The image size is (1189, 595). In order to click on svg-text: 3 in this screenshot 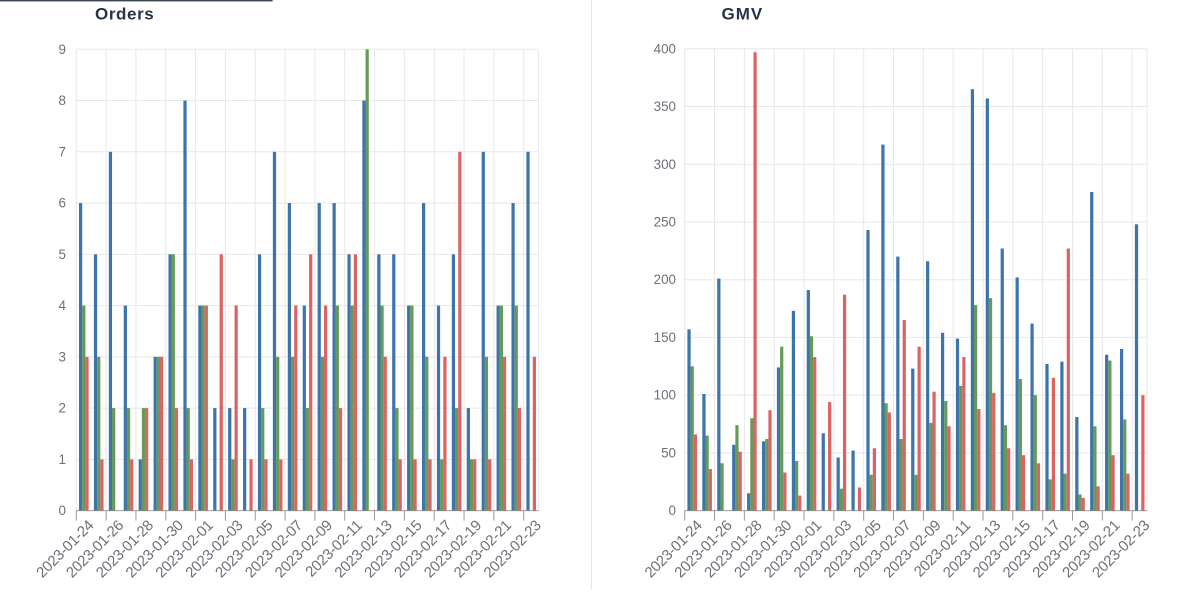, I will do `click(62, 356)`.